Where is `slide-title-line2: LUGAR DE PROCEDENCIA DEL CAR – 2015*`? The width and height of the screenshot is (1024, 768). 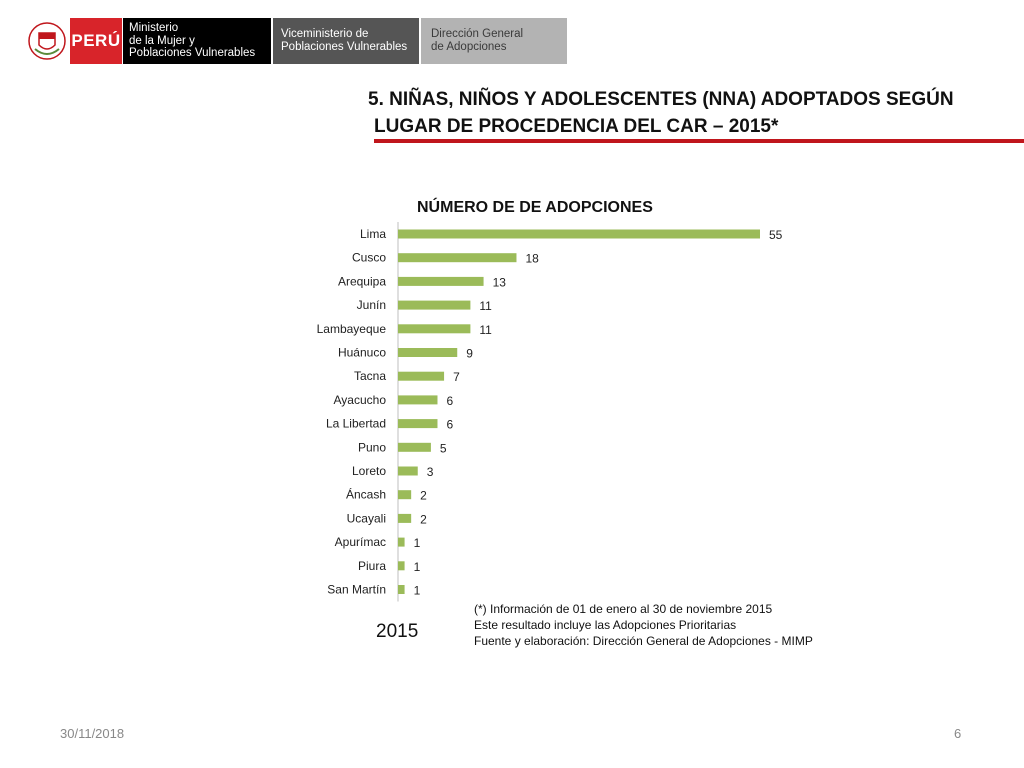 slide-title-line2: LUGAR DE PROCEDENCIA DEL CAR – 2015* is located at coordinates (576, 126).